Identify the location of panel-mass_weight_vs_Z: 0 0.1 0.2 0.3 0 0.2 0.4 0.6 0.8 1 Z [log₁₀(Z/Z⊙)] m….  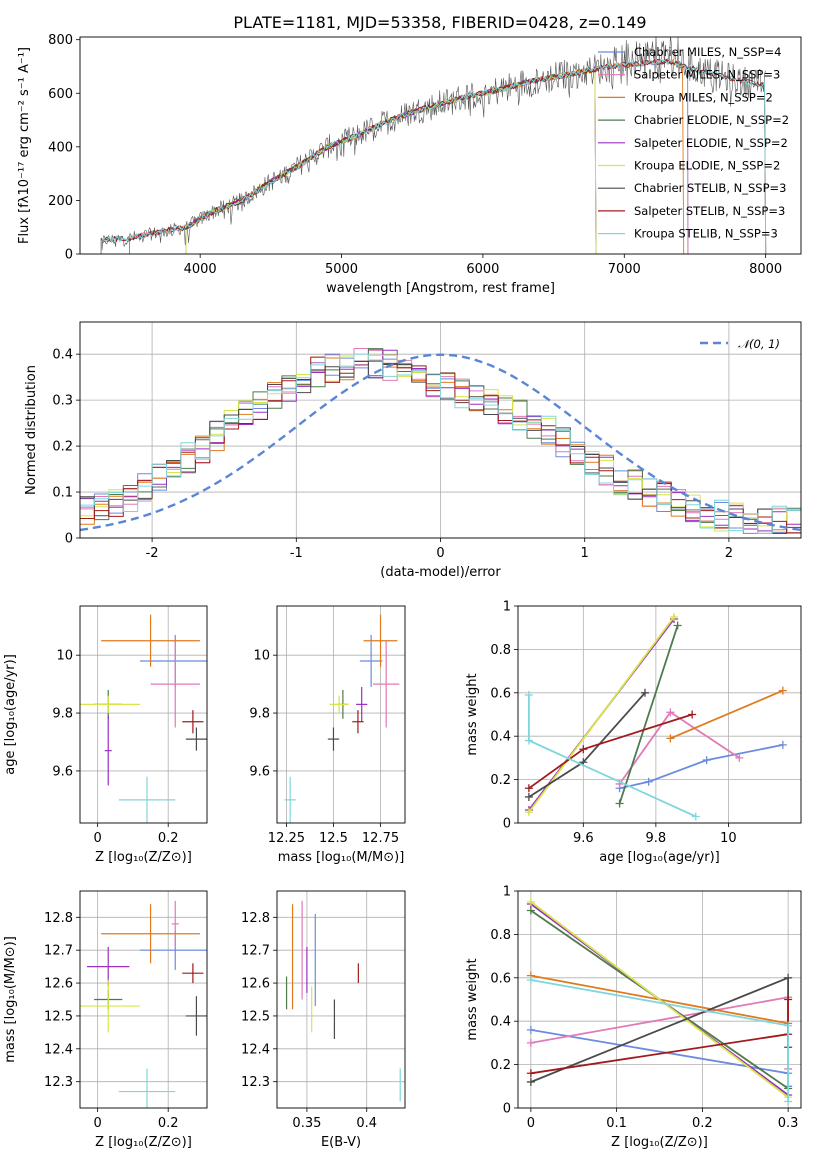
(633, 1017).